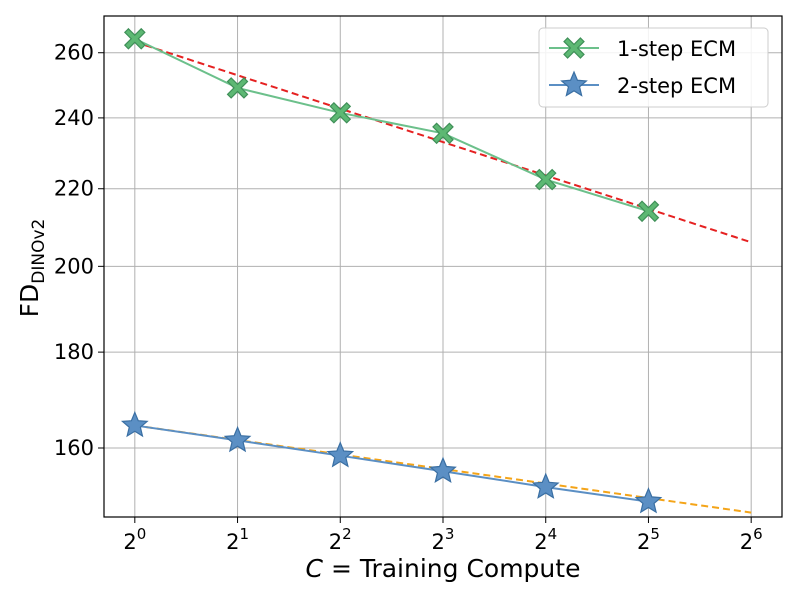  Describe the element at coordinates (244, 534) in the screenshot. I see `x-tick-exponent: 1` at that location.